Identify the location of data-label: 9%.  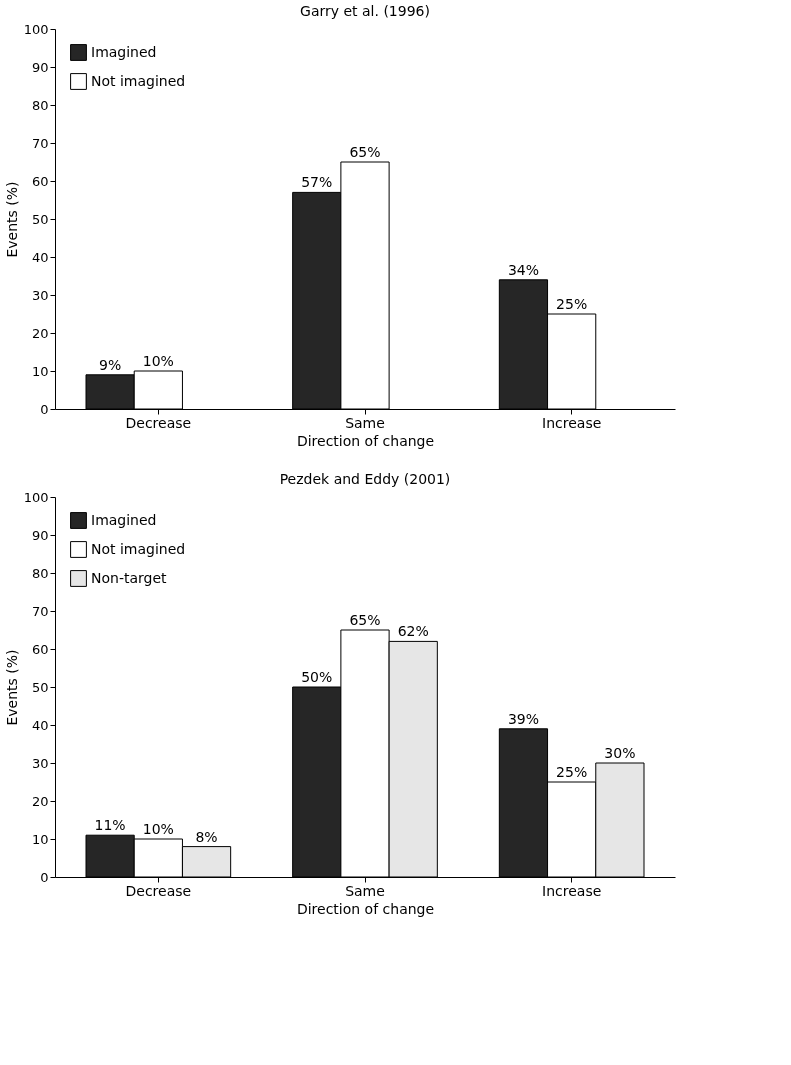
(110, 364).